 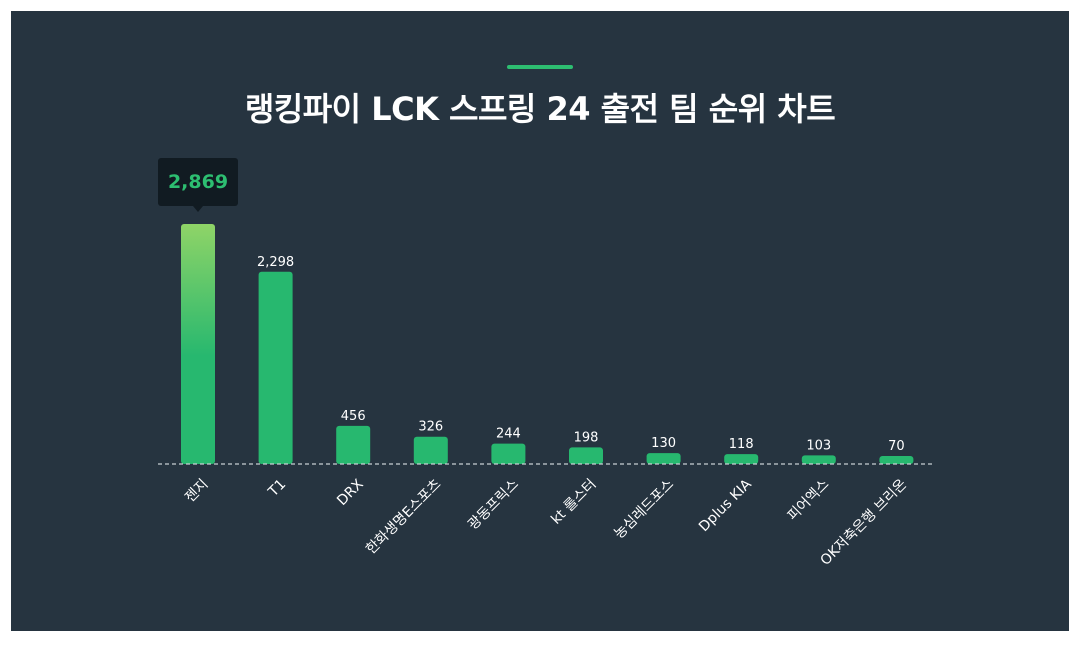 What do you see at coordinates (741, 444) in the screenshot?
I see `value-label-8: 118` at bounding box center [741, 444].